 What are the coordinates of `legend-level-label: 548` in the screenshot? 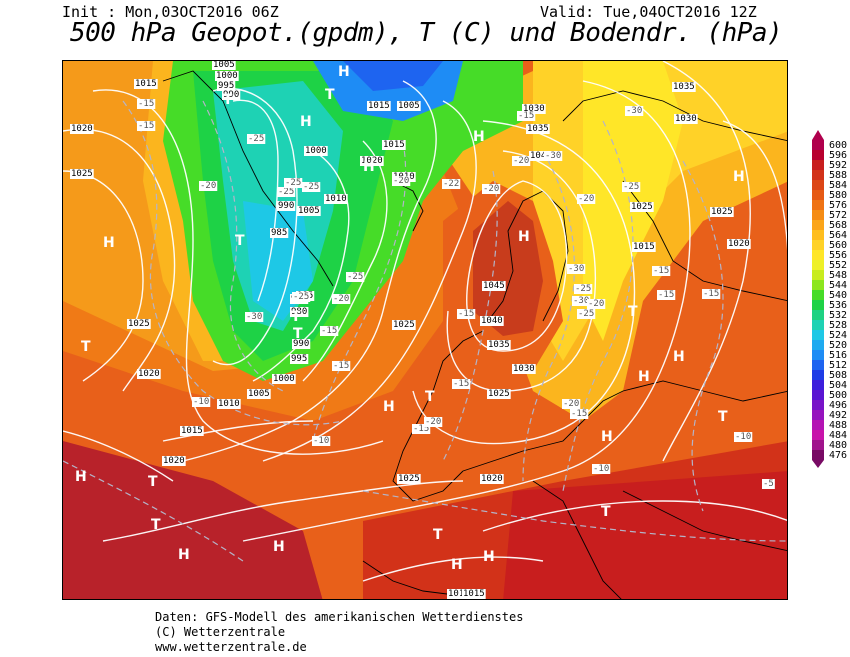 It's located at (838, 275).